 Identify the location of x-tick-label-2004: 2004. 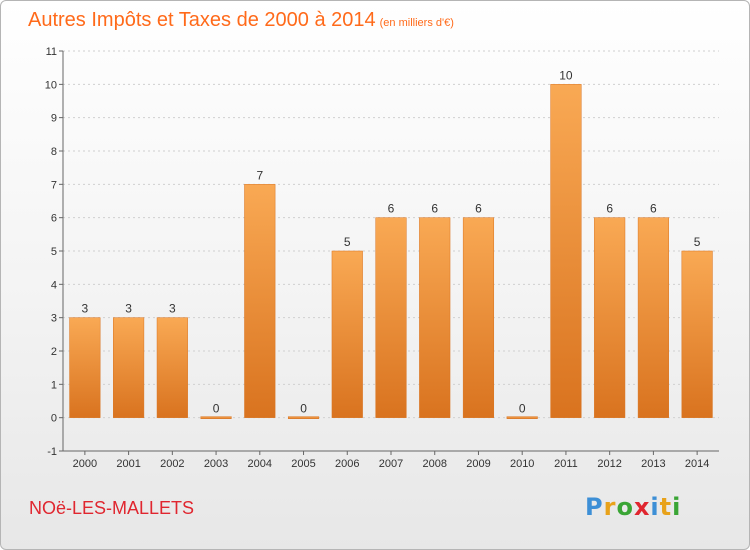
(260, 464).